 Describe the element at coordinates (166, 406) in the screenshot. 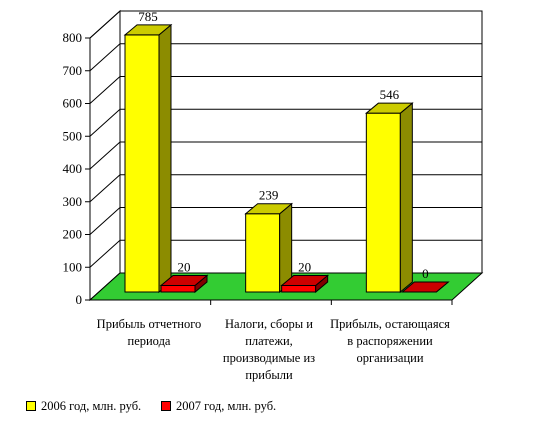

I see `legend-swatch-2007` at that location.